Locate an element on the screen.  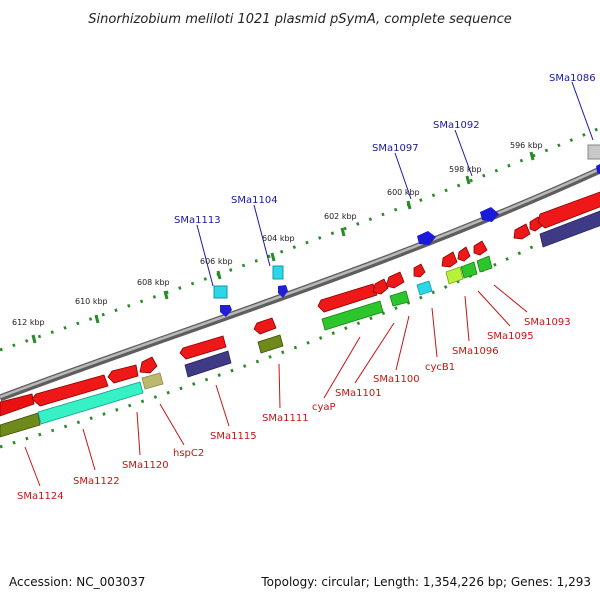
cog-SMa1111 is located at coordinates (270, 344).